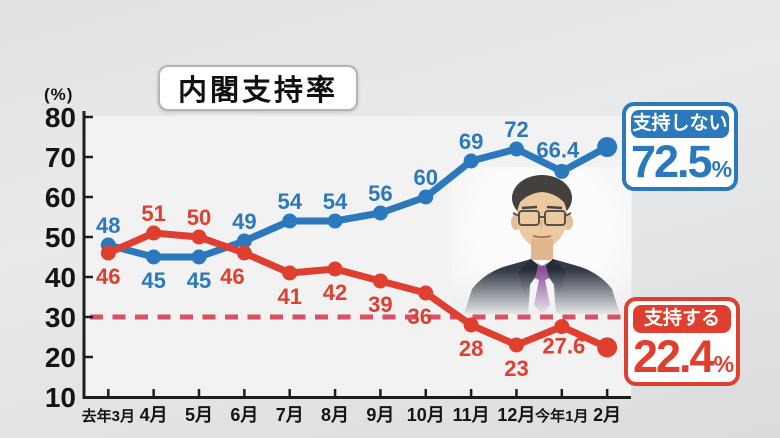 The width and height of the screenshot is (780, 438). I want to click on x-tick-label: 4月, so click(154, 415).